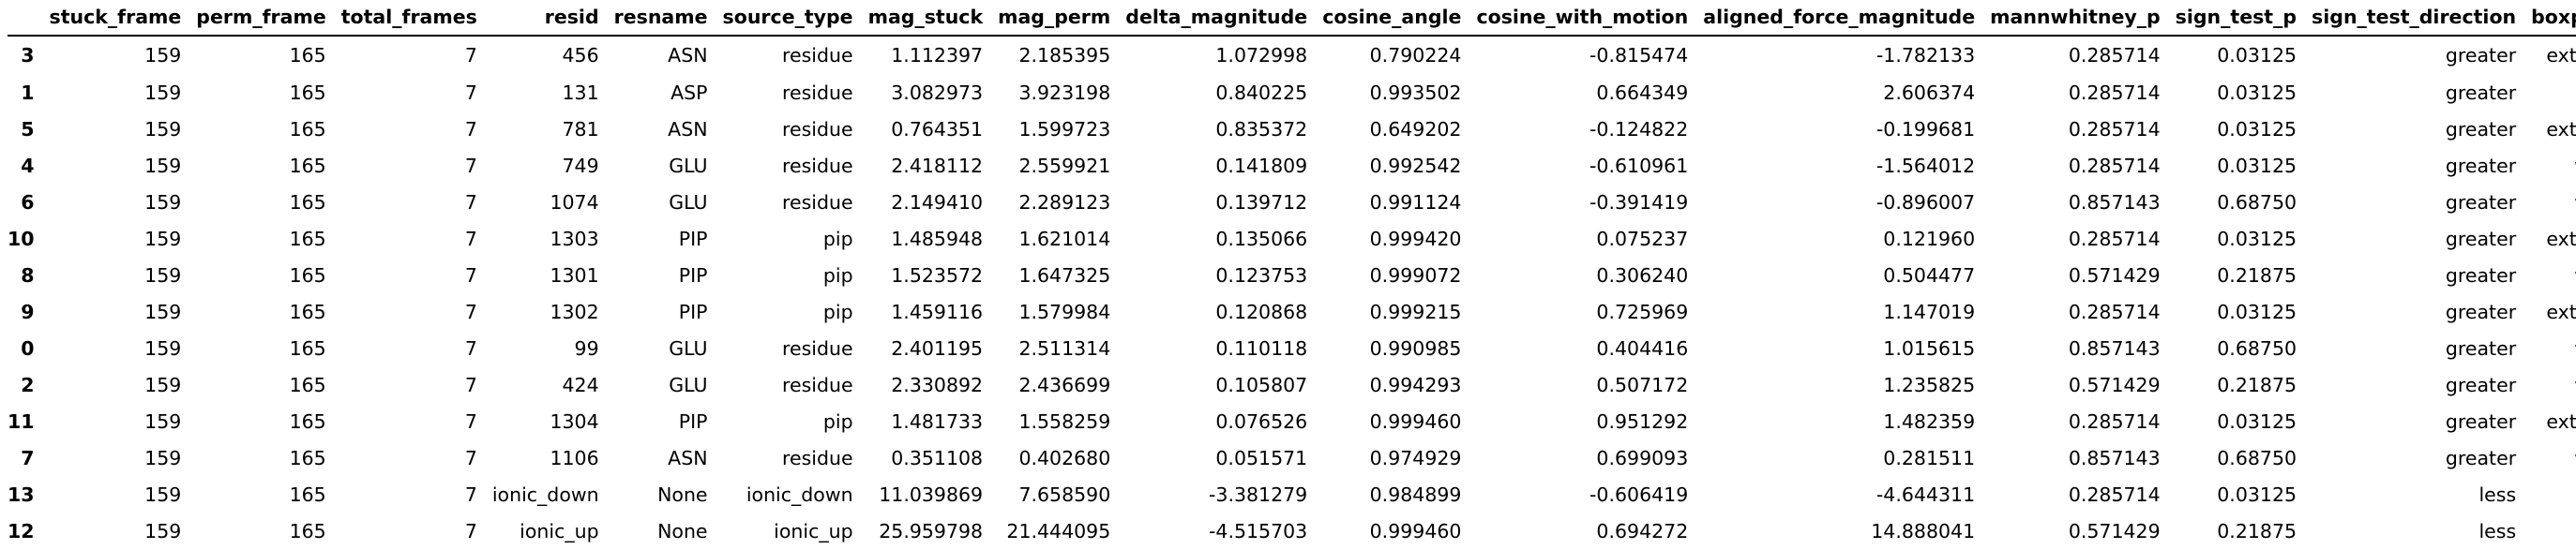 The height and width of the screenshot is (550, 2576). What do you see at coordinates (1058, 532) in the screenshot?
I see `cell-mag-perm: 21.444095` at bounding box center [1058, 532].